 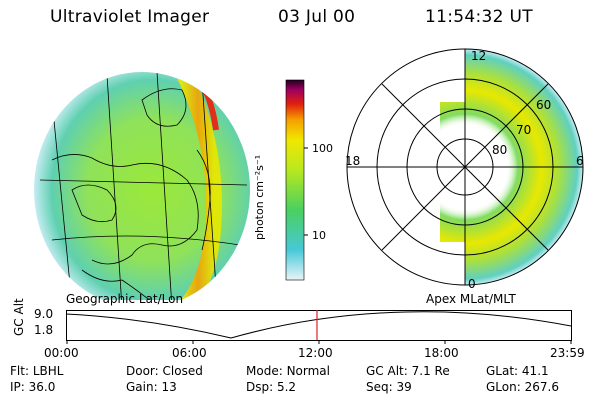 What do you see at coordinates (319, 235) in the screenshot?
I see `colorbar-tick-10: 10` at bounding box center [319, 235].